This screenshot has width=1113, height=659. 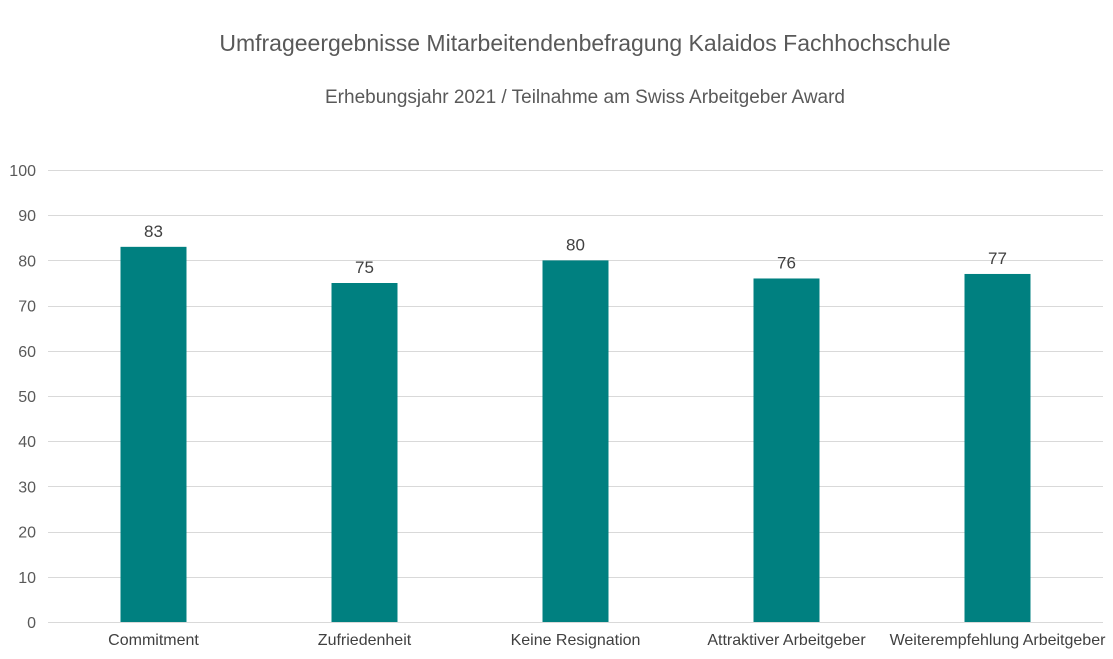 What do you see at coordinates (27, 352) in the screenshot?
I see `y-tick-label: 60` at bounding box center [27, 352].